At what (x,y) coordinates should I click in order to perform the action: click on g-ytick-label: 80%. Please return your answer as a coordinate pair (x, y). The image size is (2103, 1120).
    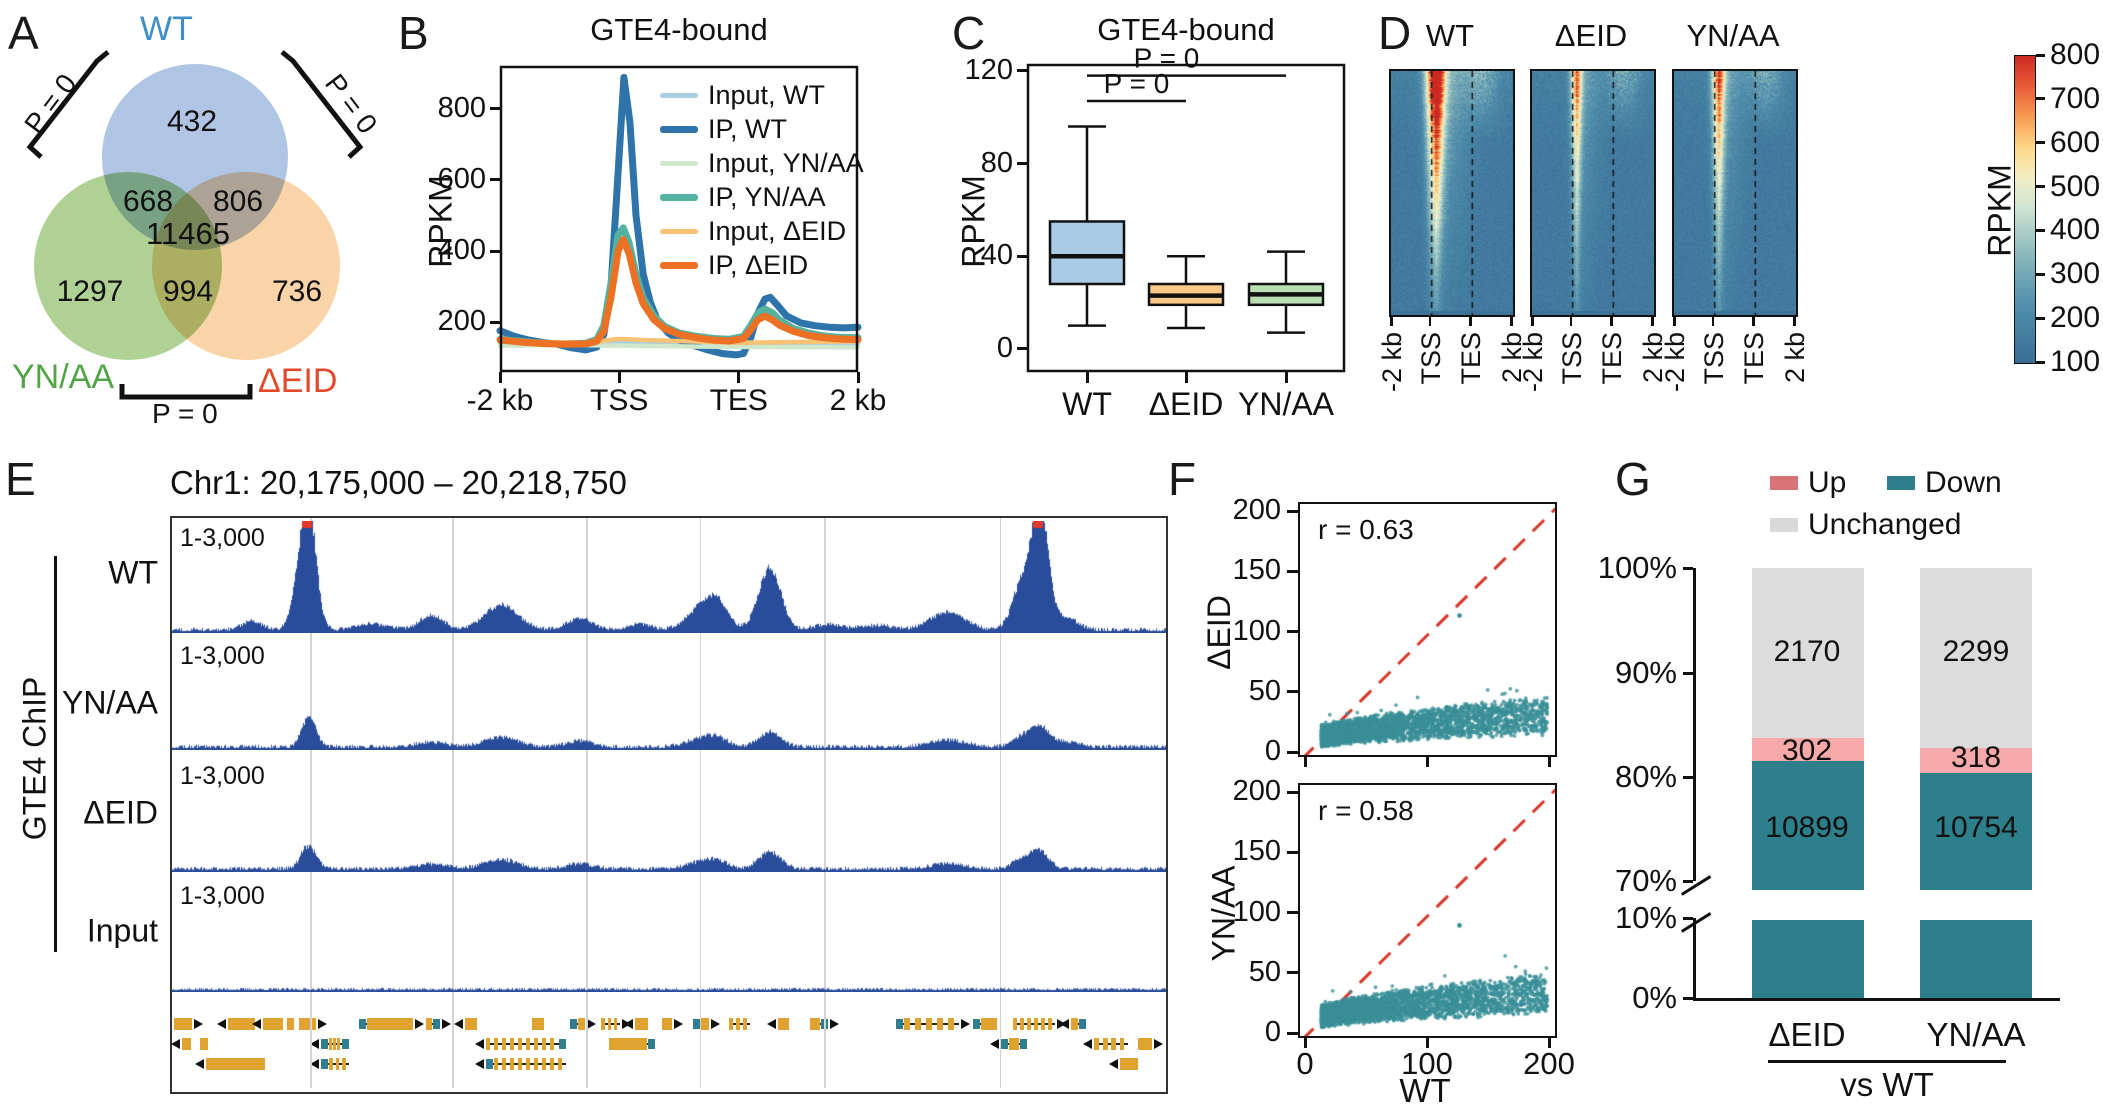
    Looking at the image, I should click on (1645, 776).